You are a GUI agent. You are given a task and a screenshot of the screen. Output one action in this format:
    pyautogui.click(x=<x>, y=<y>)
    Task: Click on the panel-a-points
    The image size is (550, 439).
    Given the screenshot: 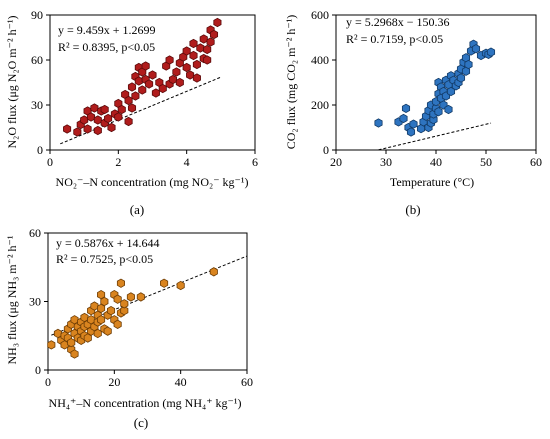 What is the action you would take?
    pyautogui.click(x=142, y=77)
    